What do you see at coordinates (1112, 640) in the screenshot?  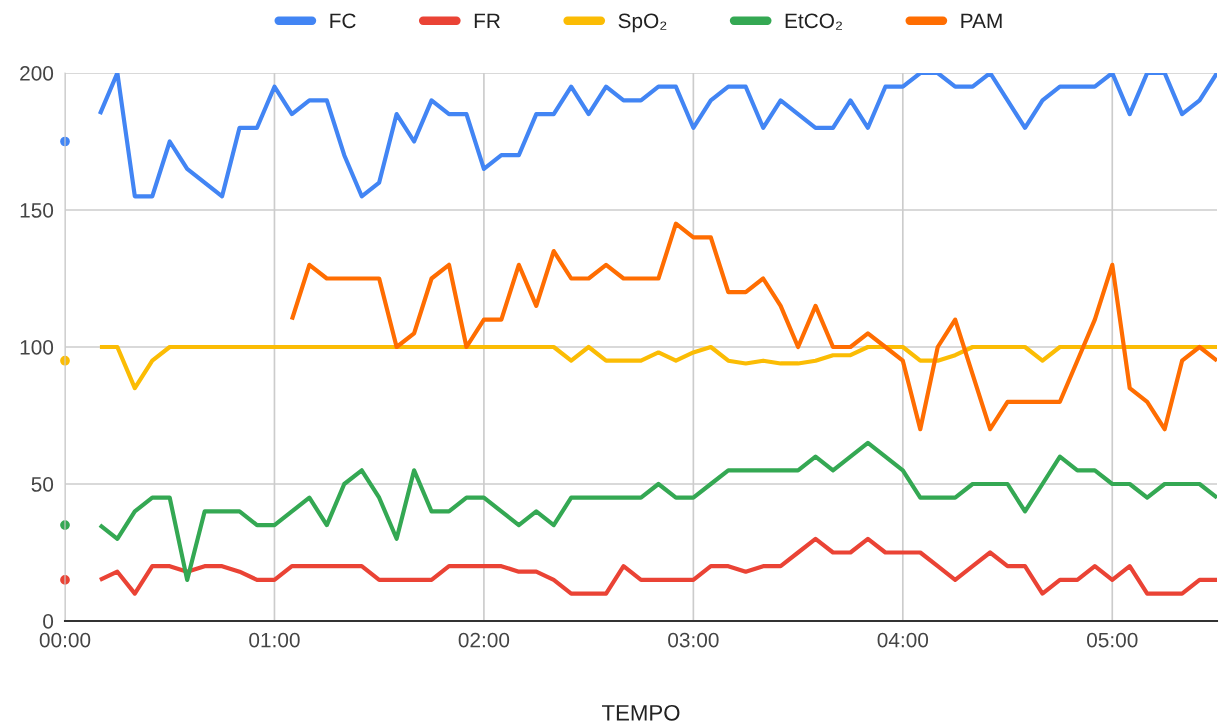 I see `x-tick-label: 05:00` at bounding box center [1112, 640].